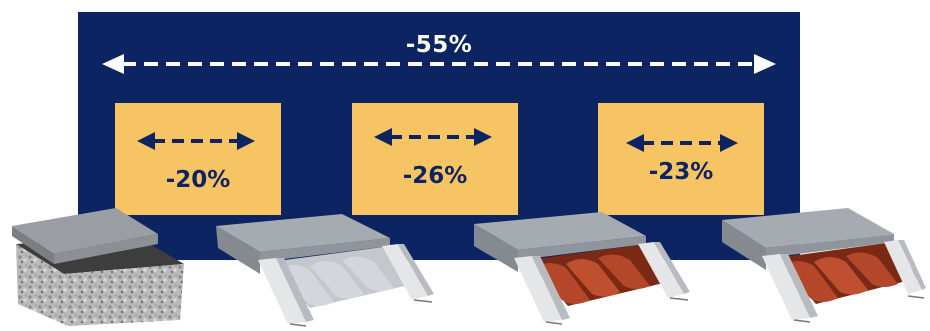  Describe the element at coordinates (98, 267) in the screenshot. I see `solid-slab-on-gravel-image` at that location.